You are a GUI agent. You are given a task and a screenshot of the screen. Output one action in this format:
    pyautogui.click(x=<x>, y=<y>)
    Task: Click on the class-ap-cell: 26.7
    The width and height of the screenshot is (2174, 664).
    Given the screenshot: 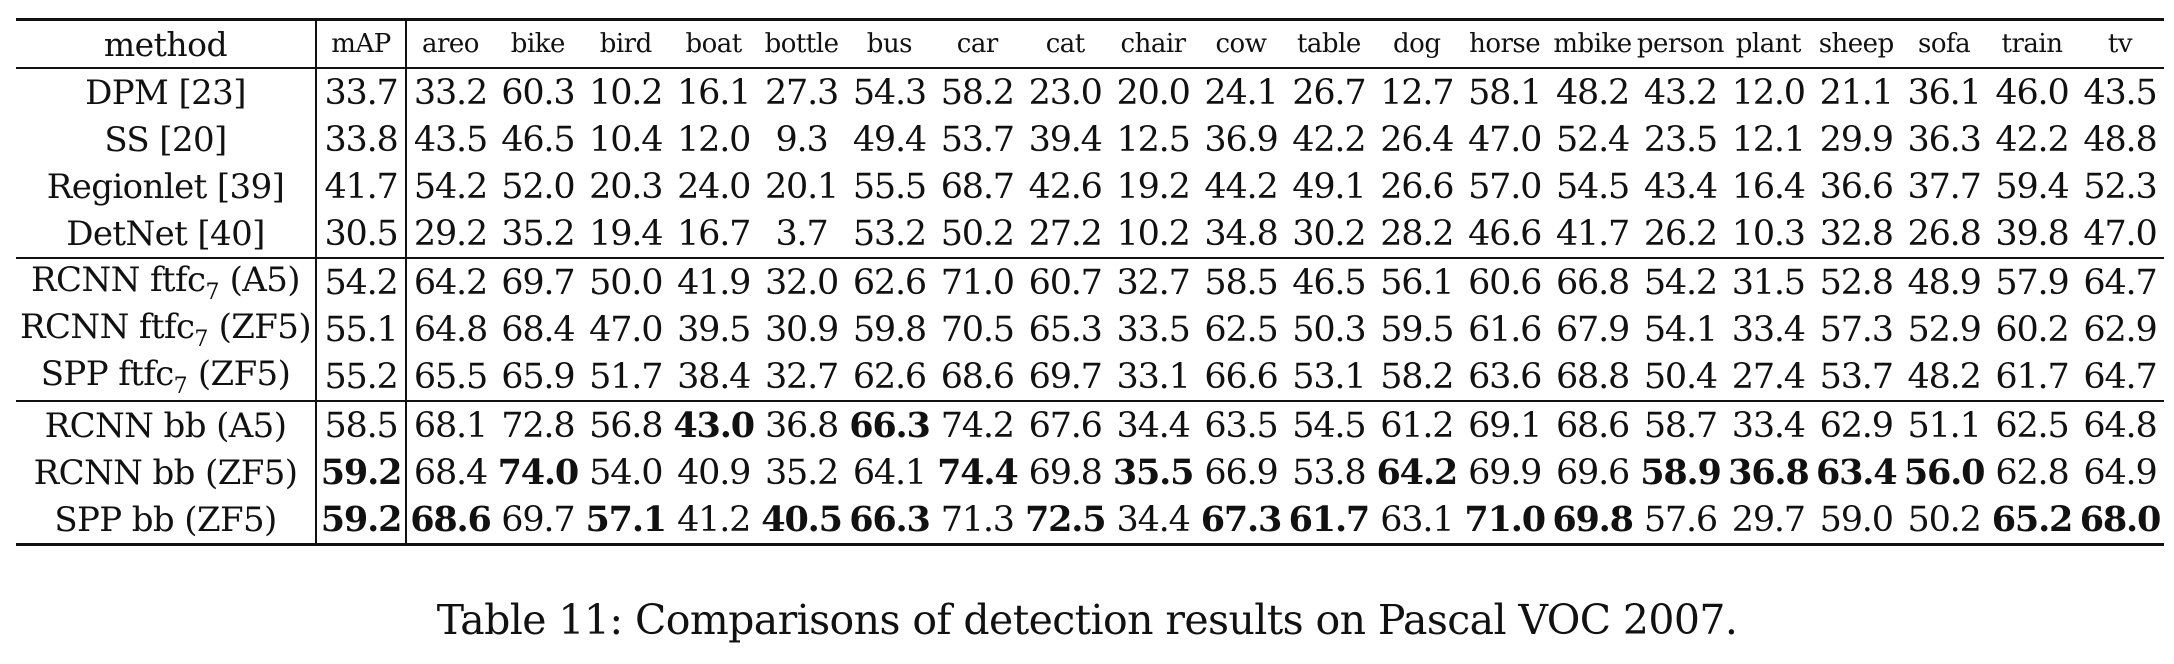 What is the action you would take?
    pyautogui.click(x=1329, y=92)
    